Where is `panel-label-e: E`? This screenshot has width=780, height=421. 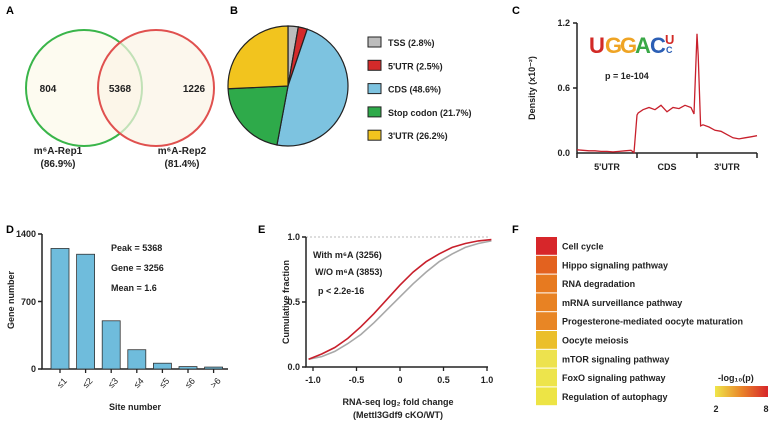
panel-label-e: E is located at coordinates (261, 230).